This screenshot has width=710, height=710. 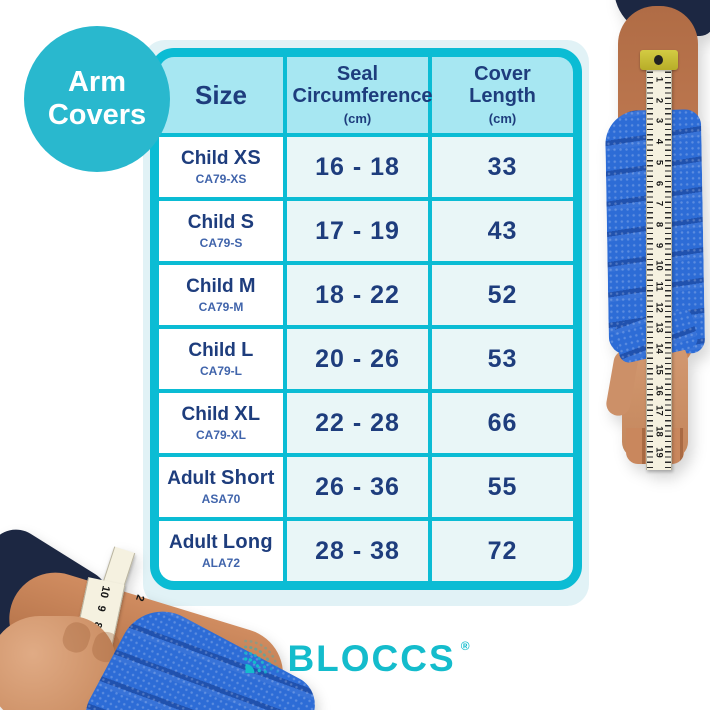 I want to click on cover-length-cell: 43, so click(x=502, y=231).